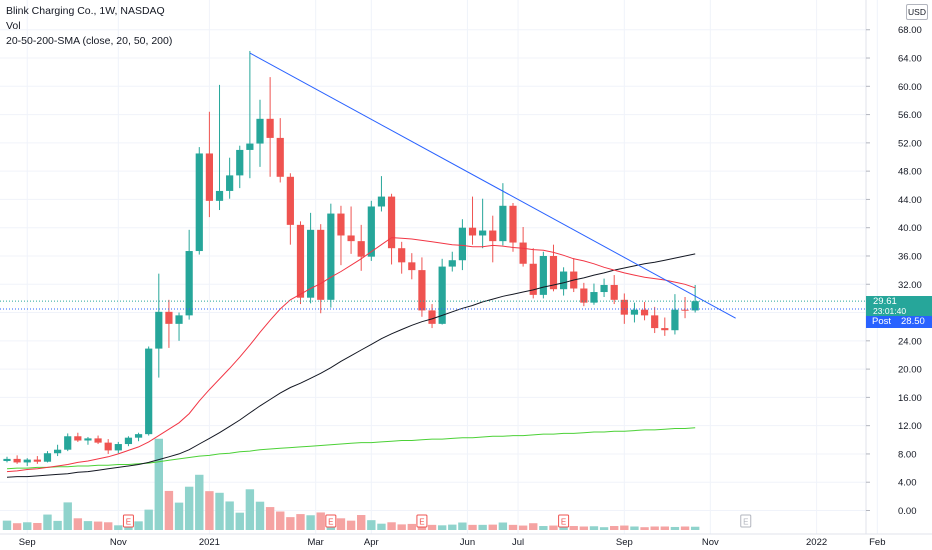 Image resolution: width=932 pixels, height=550 pixels. Describe the element at coordinates (315, 542) in the screenshot. I see `x-tick-label: Mar` at that location.